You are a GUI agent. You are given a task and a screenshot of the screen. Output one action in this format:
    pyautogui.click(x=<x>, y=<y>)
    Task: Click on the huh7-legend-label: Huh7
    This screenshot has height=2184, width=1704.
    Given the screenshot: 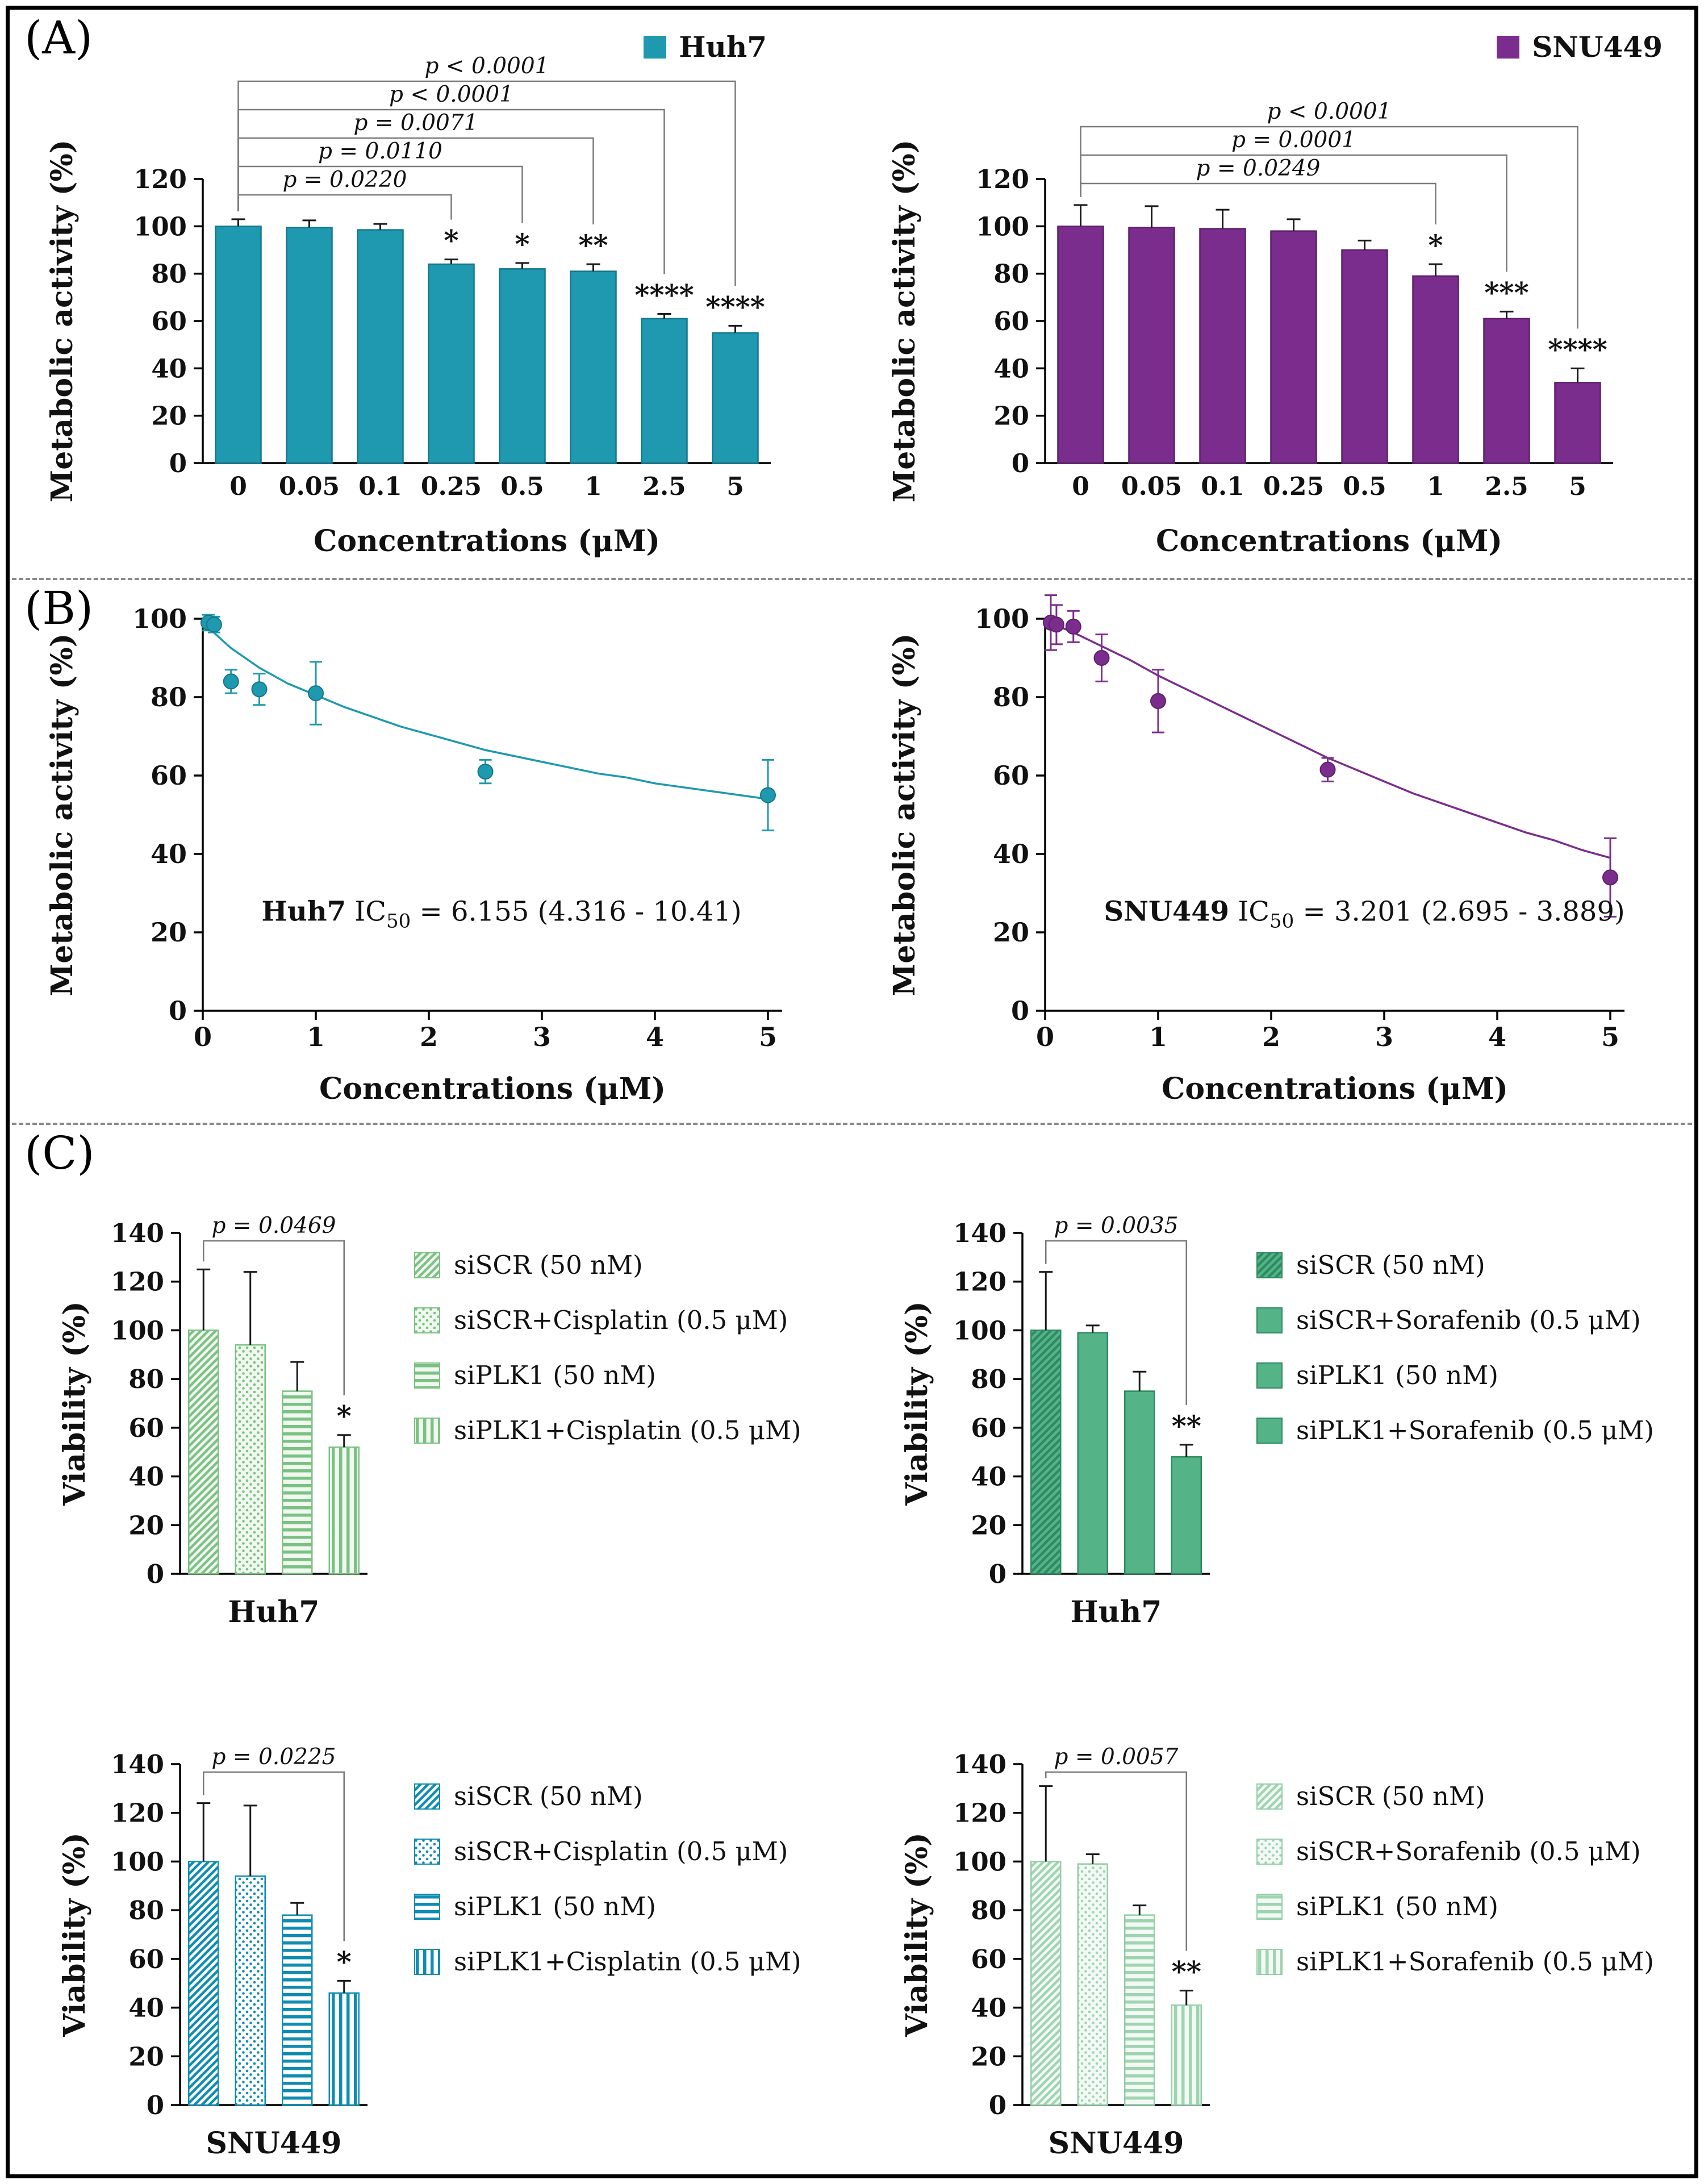 What is the action you would take?
    pyautogui.click(x=723, y=47)
    